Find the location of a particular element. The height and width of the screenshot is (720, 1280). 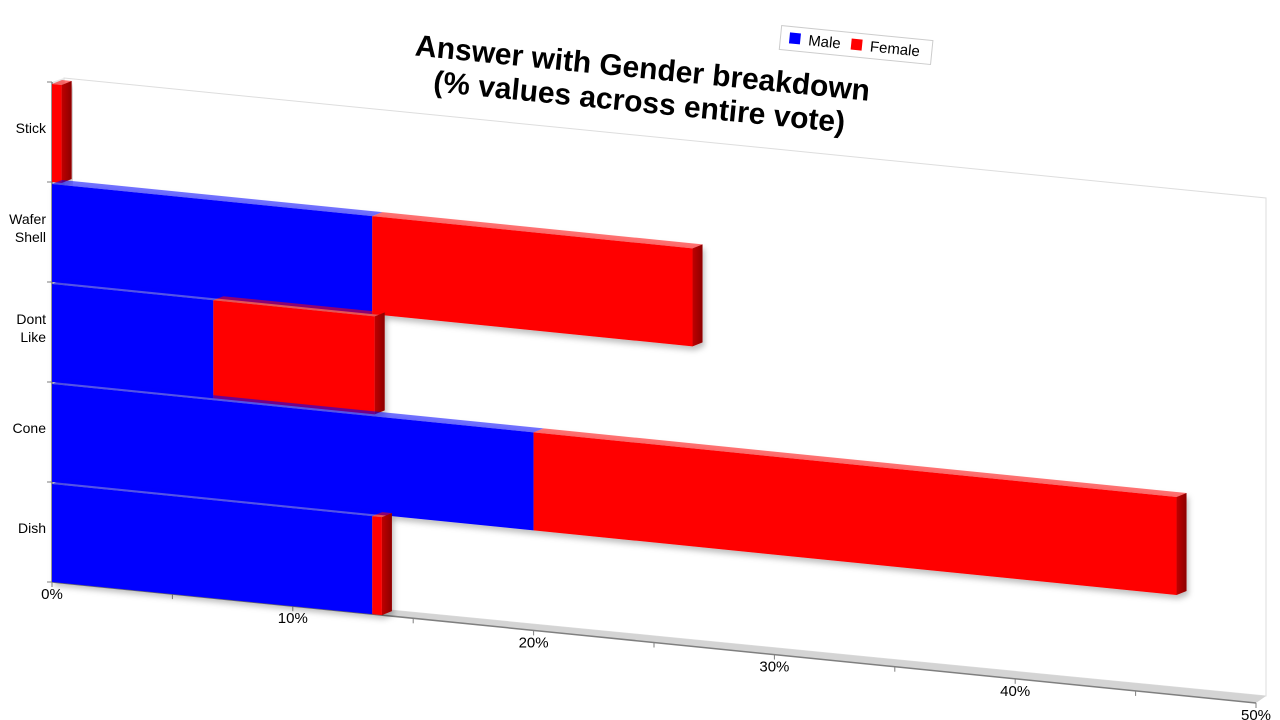

bar-female-wafer-shell is located at coordinates (532, 281).